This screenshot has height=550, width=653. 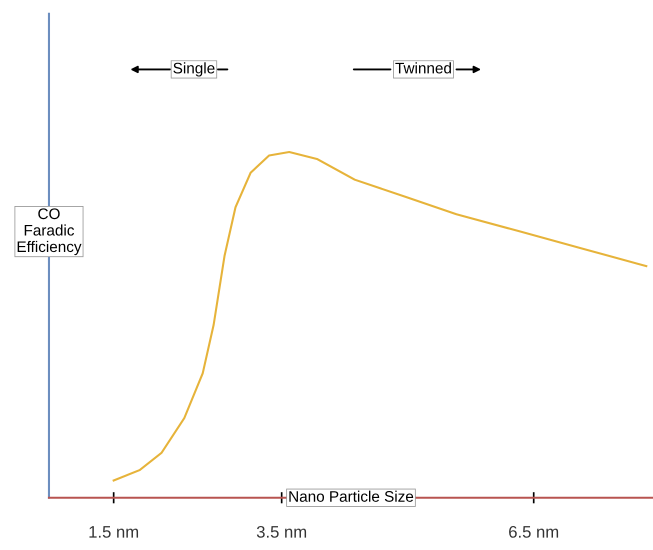 What do you see at coordinates (50, 232) in the screenshot?
I see `y-axis-title: CO Faradic Efficiency` at bounding box center [50, 232].